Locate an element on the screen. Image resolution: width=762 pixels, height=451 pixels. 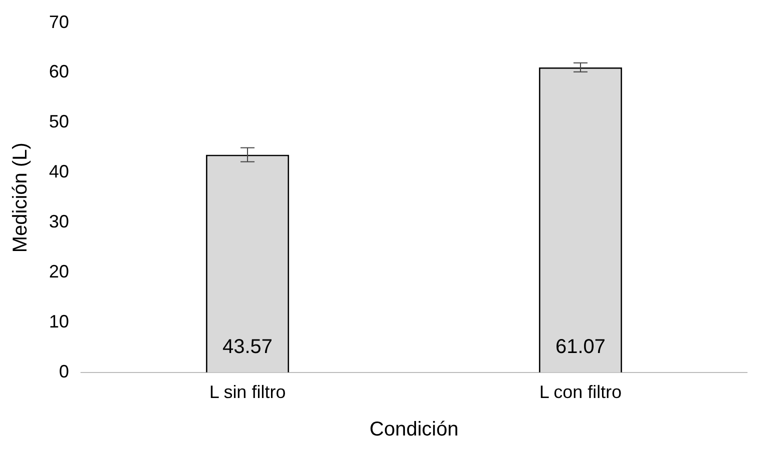
x-axis-title: Condición is located at coordinates (414, 429).